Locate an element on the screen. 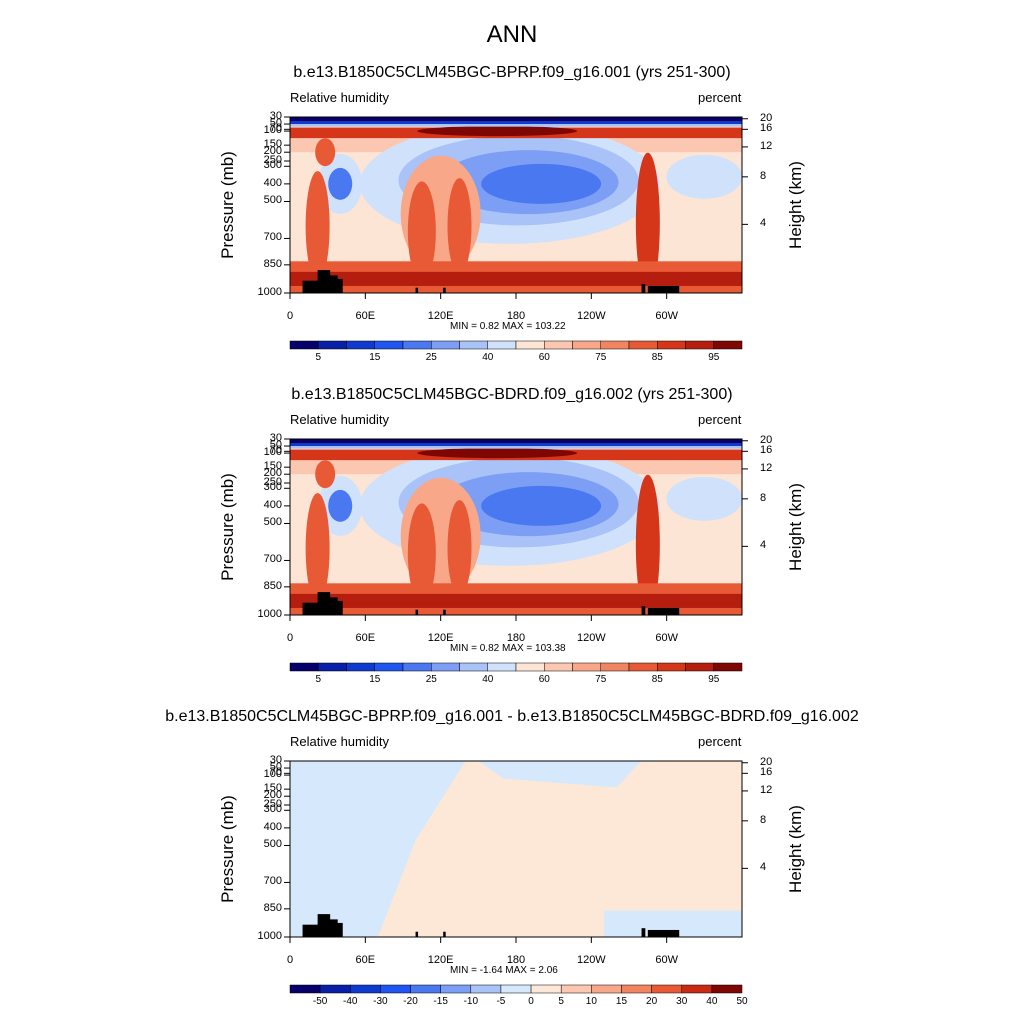 Image resolution: width=1024 pixels, height=1024 pixels. lon-tick-label: 0 is located at coordinates (290, 638).